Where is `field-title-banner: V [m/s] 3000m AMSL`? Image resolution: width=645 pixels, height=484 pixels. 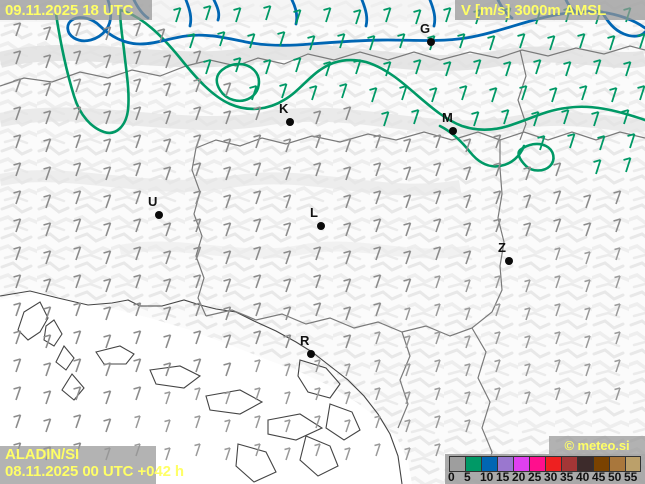
field-title-banner: V [m/s] 3000m AMSL is located at coordinates (550, 10).